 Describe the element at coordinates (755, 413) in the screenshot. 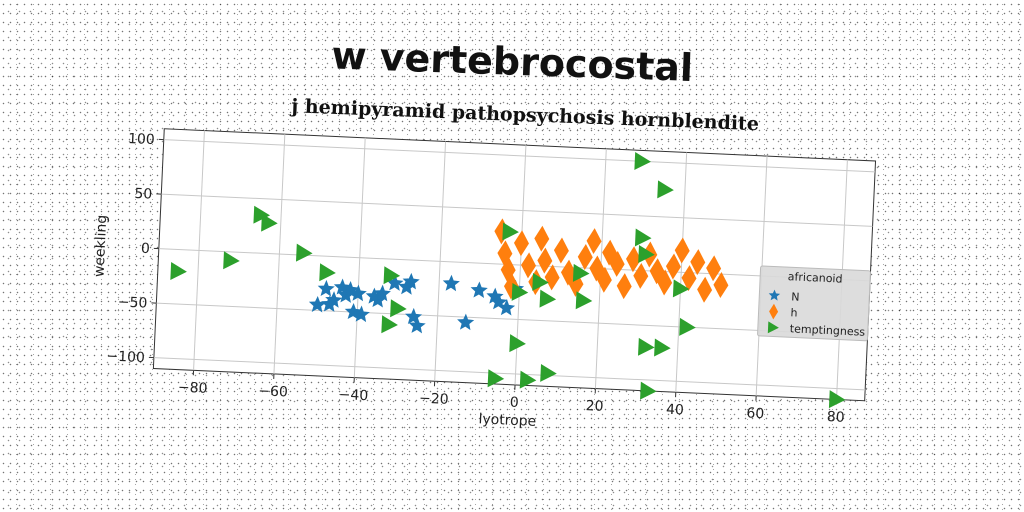

I see `x-tick-label: 60` at that location.